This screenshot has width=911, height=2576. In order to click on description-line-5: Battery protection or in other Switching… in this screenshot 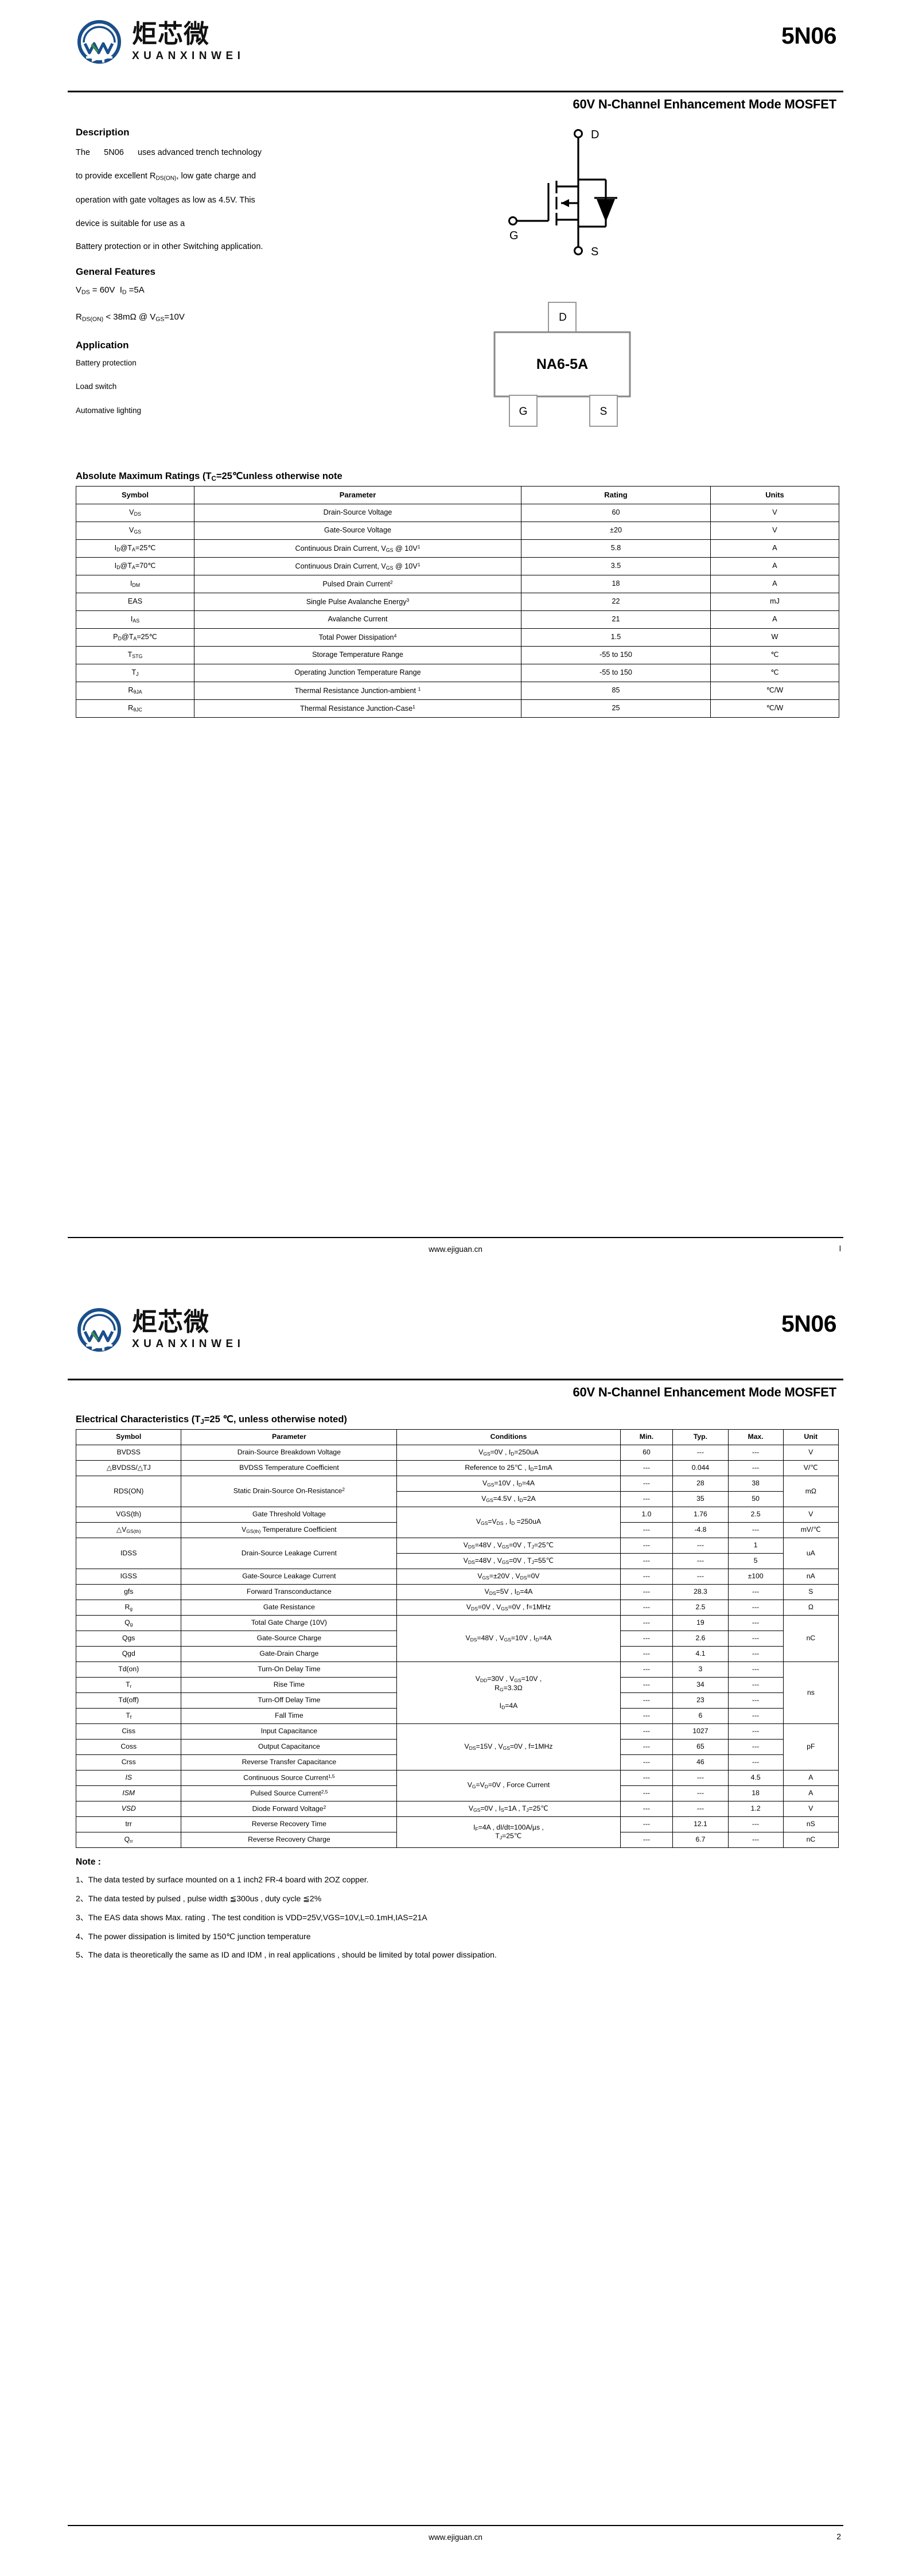, I will do `click(169, 247)`.